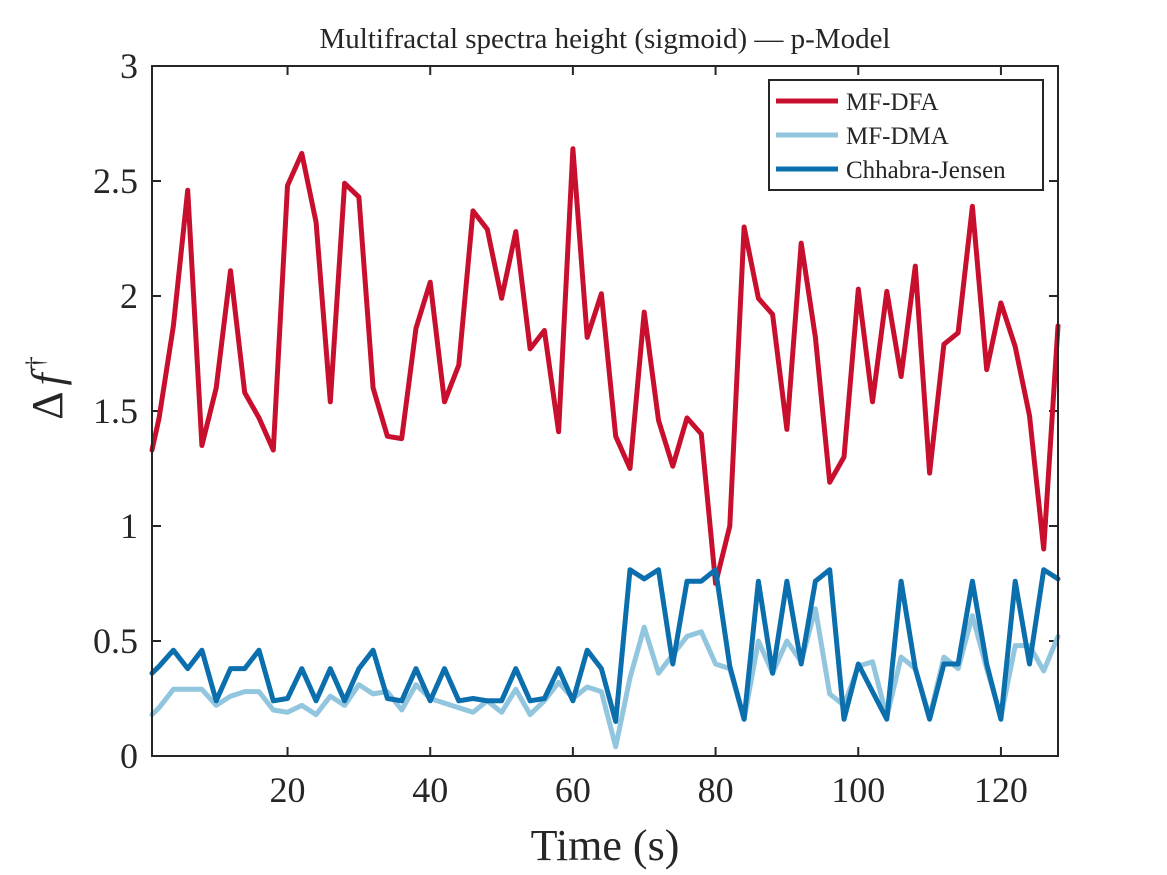 This screenshot has height=875, width=1167. What do you see at coordinates (129, 526) in the screenshot?
I see `y-tick-label: 1` at bounding box center [129, 526].